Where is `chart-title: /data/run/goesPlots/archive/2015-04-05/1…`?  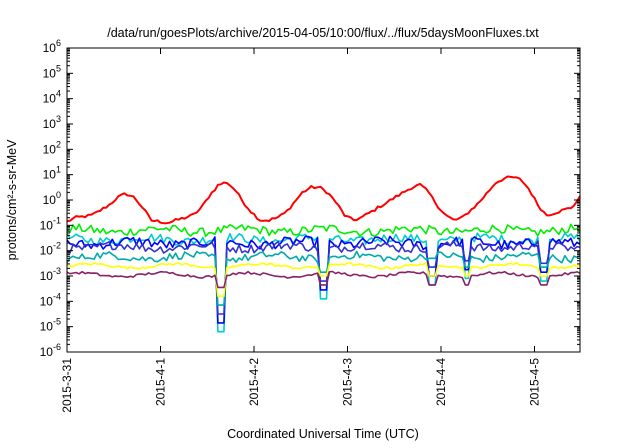
chart-title: /data/run/goesPlots/archive/2015-04-05/1… is located at coordinates (323, 33).